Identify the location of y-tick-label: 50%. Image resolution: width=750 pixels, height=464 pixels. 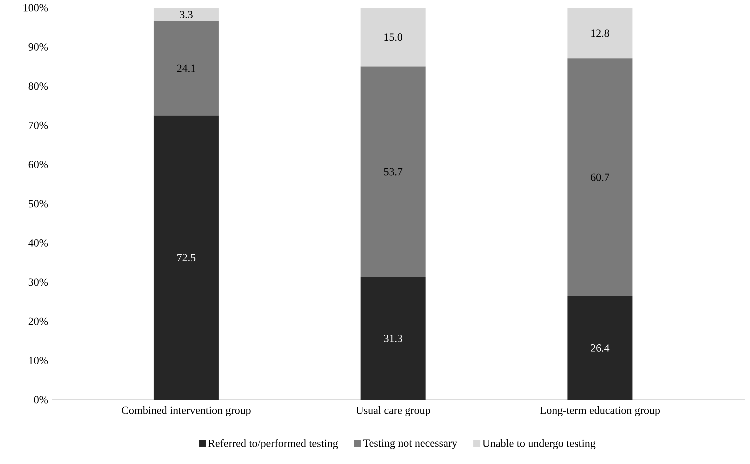
(38, 204).